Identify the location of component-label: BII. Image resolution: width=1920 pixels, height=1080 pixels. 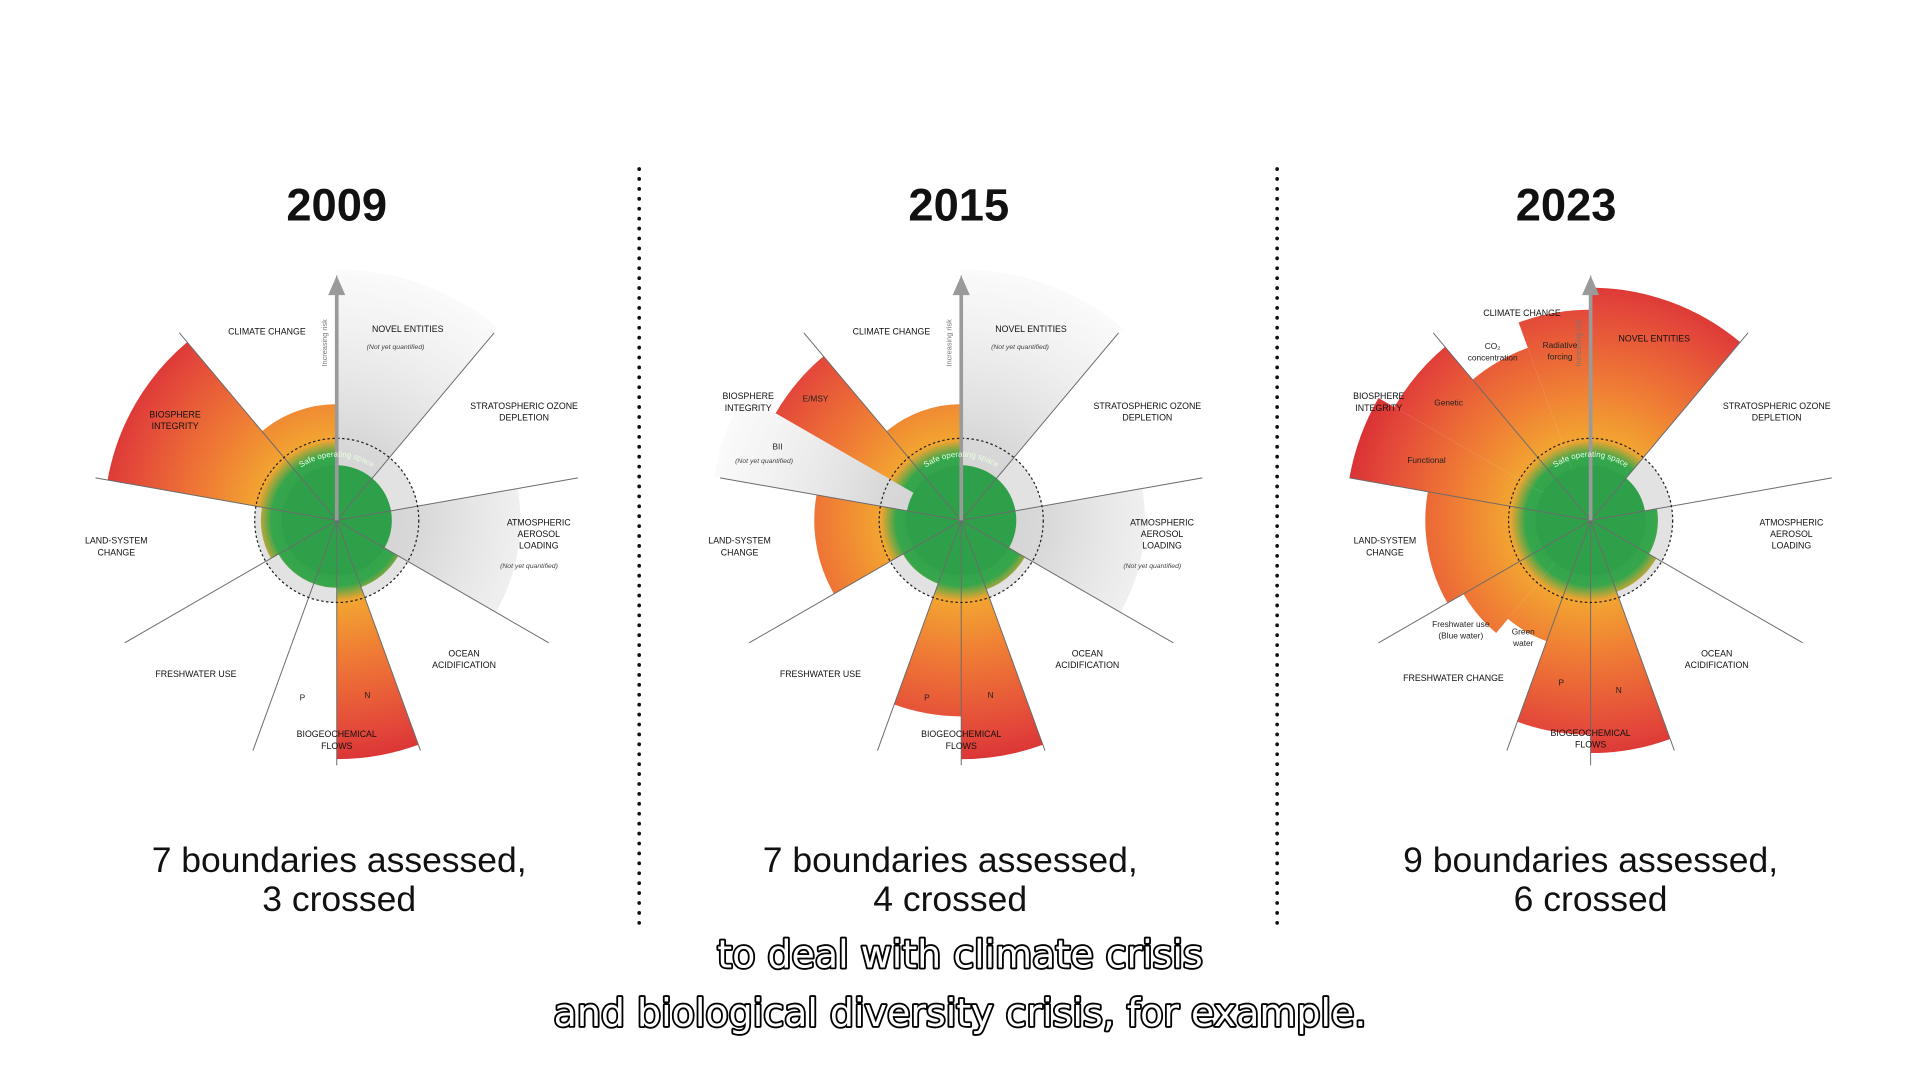
(777, 446).